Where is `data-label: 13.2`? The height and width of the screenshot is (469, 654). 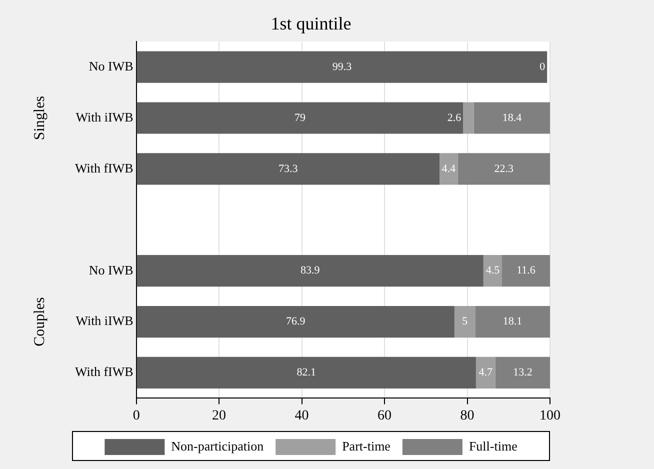
data-label: 13.2 is located at coordinates (522, 372).